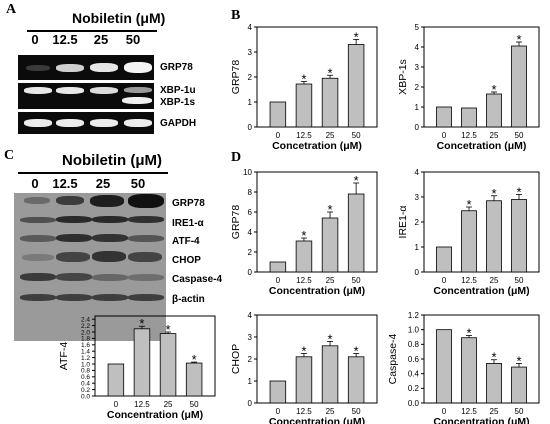 This screenshot has width=550, height=424. What do you see at coordinates (414, 315) in the screenshot?
I see `y-tick-label: 1.2` at bounding box center [414, 315].